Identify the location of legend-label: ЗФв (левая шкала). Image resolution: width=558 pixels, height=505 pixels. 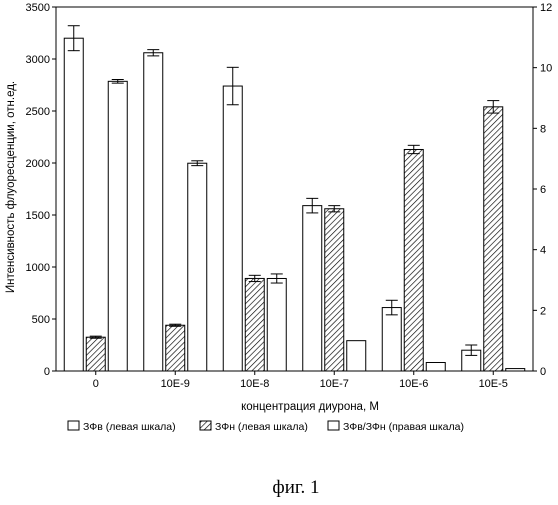
(129, 427).